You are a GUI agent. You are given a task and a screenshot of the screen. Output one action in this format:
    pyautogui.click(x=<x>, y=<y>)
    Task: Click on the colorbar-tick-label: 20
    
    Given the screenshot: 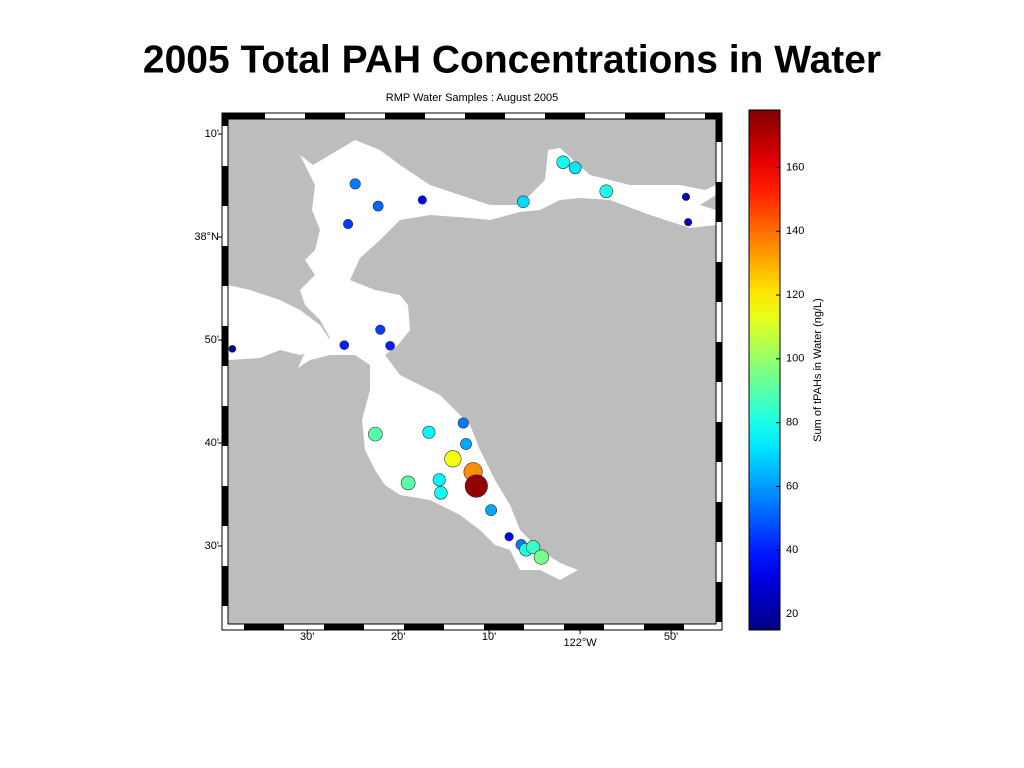 What is the action you would take?
    pyautogui.click(x=792, y=614)
    